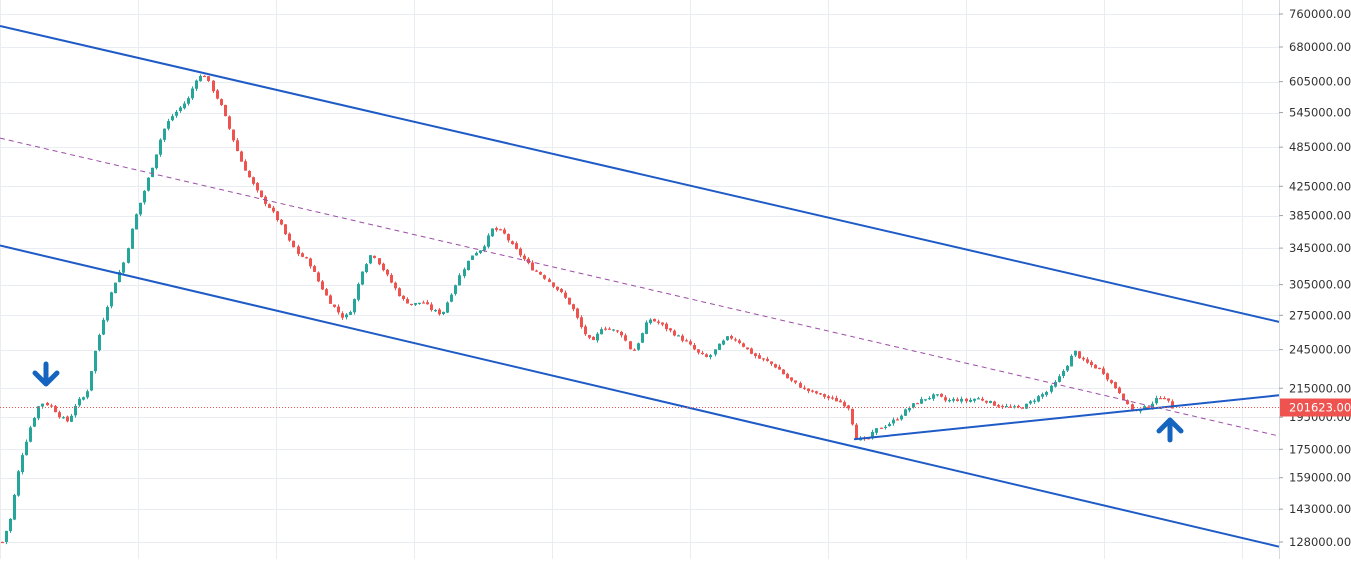 Image resolution: width=1351 pixels, height=563 pixels. Describe the element at coordinates (1320, 186) in the screenshot. I see `price-tick-label: 425000.00` at that location.